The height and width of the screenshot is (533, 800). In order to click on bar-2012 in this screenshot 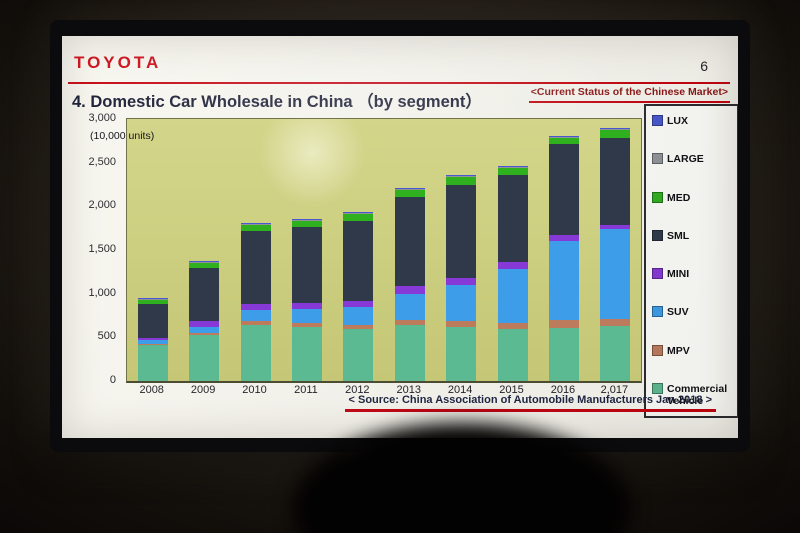, I will do `click(358, 250)`.